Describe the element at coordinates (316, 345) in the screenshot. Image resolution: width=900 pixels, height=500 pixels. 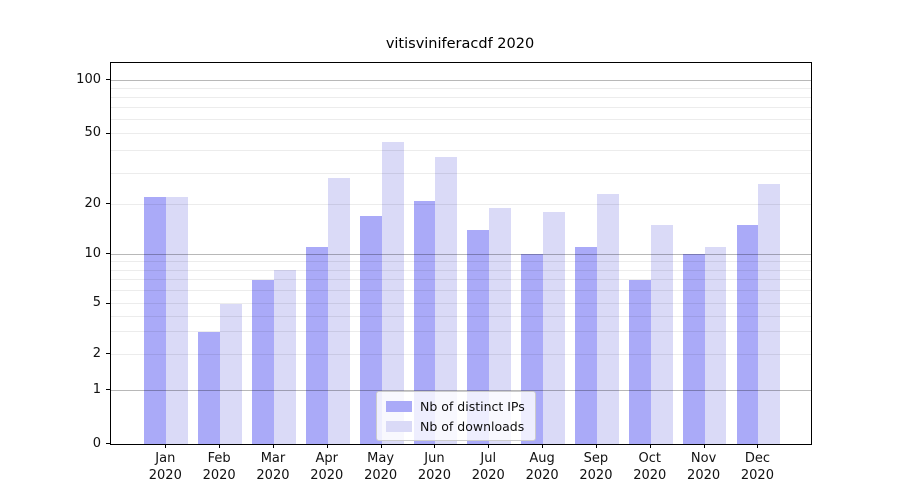
I see `bar-distinct-ips-apr` at that location.